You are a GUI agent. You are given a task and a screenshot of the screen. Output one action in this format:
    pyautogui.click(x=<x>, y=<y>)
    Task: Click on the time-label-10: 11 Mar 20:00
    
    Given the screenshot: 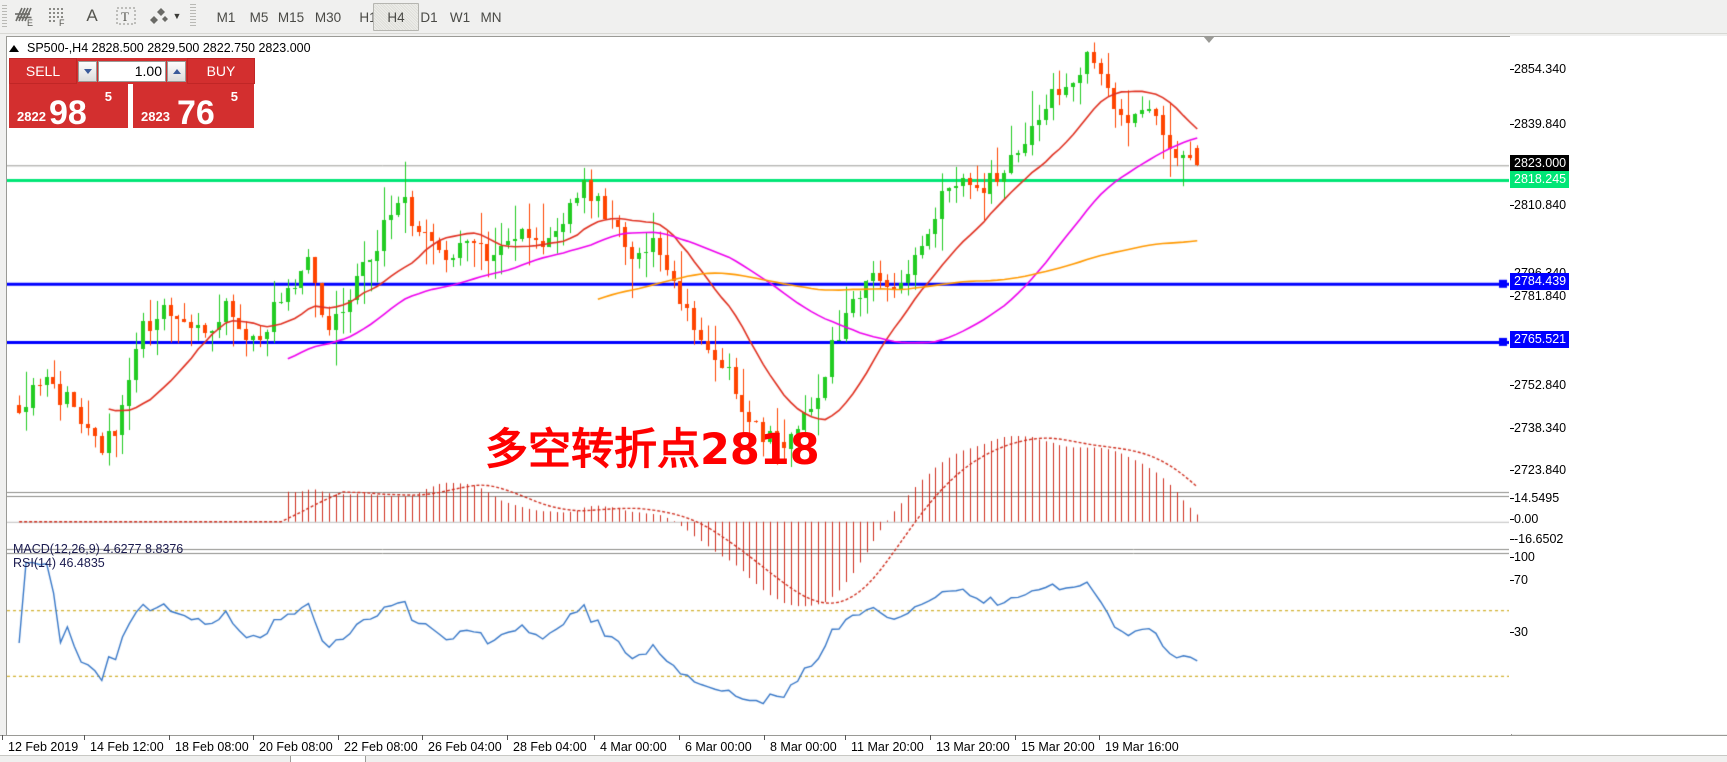 What is the action you would take?
    pyautogui.click(x=887, y=747)
    